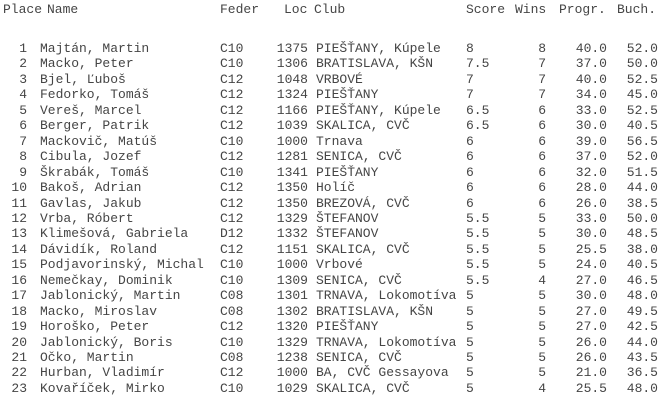 The width and height of the screenshot is (661, 405). Describe the element at coordinates (642, 280) in the screenshot. I see `cell-buch: 46.5` at that location.